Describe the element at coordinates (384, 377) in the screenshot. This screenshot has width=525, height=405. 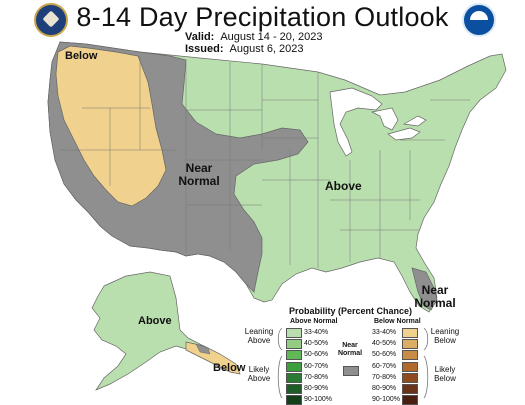
I see `legend-below-bin-label: 70-80%` at that location.